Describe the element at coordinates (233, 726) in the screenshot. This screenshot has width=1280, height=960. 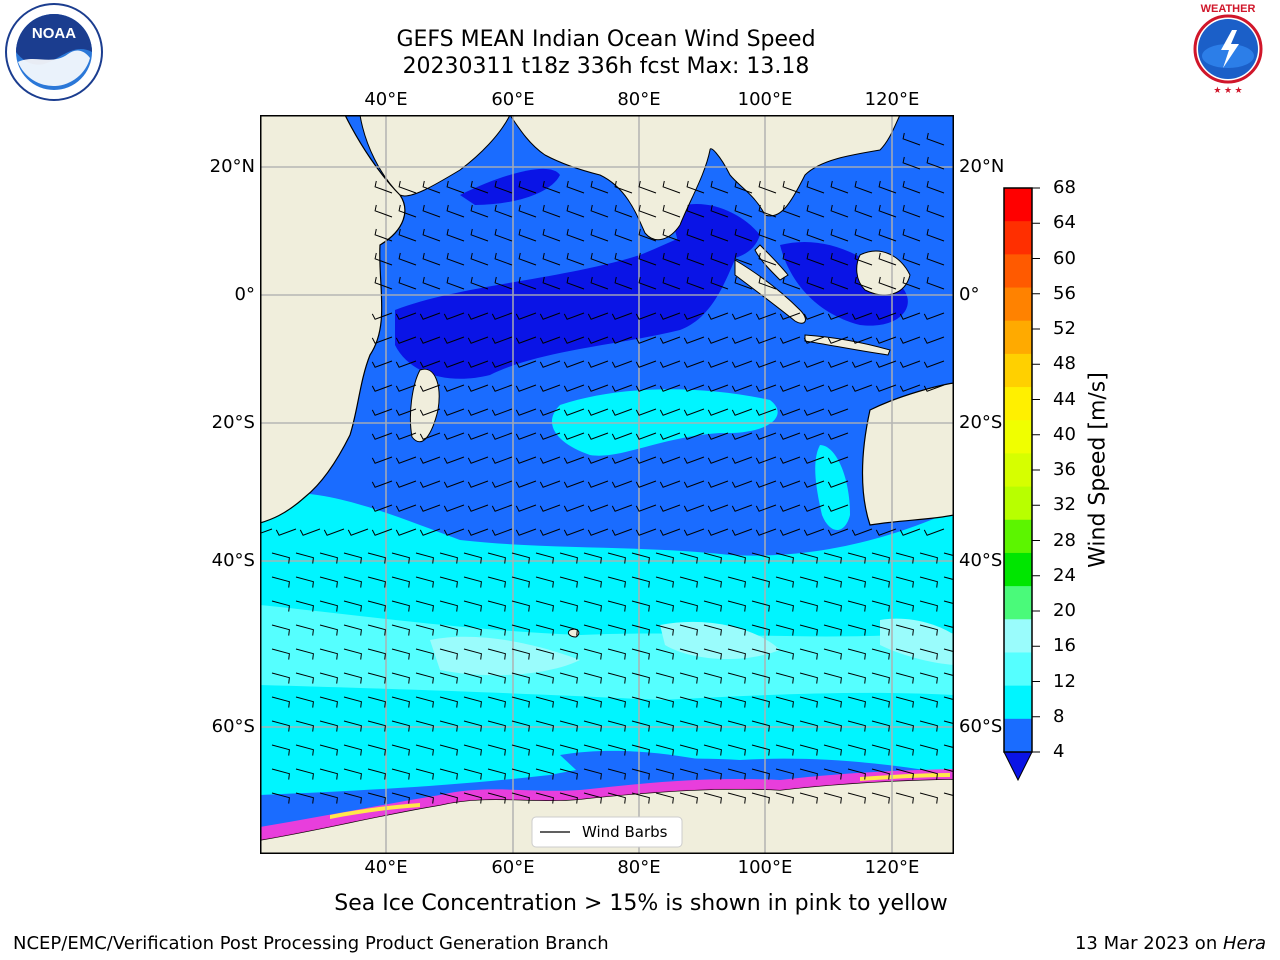
I see `lat-label-left-60s: 60°S` at that location.